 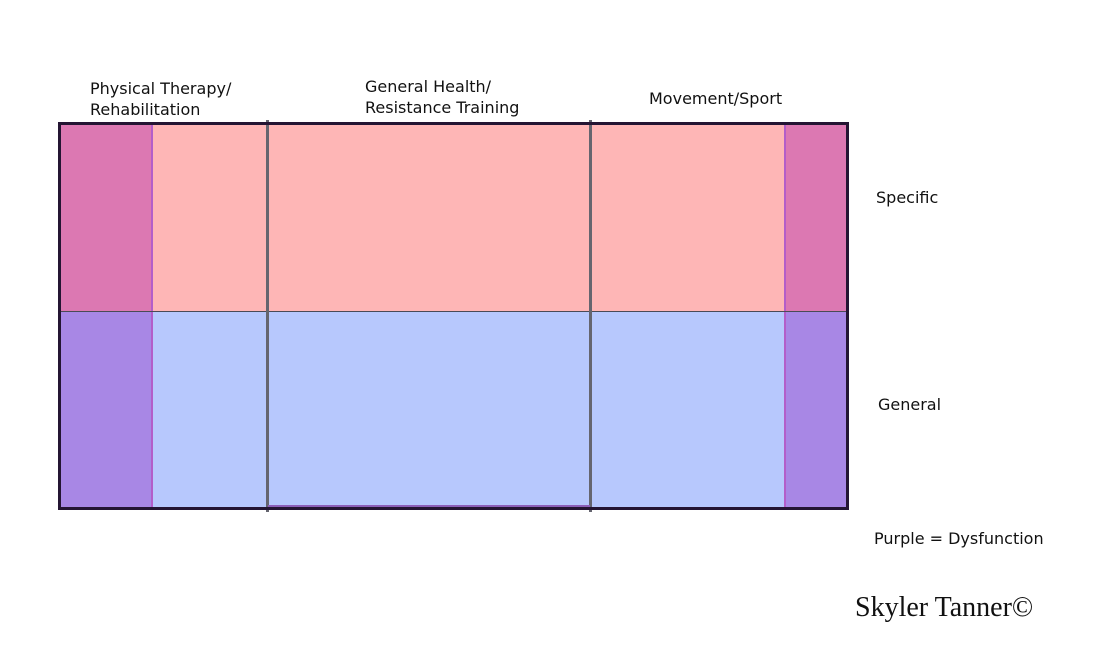 I want to click on column-label-movement-sport-line1: Movement/Sport, so click(x=716, y=98).